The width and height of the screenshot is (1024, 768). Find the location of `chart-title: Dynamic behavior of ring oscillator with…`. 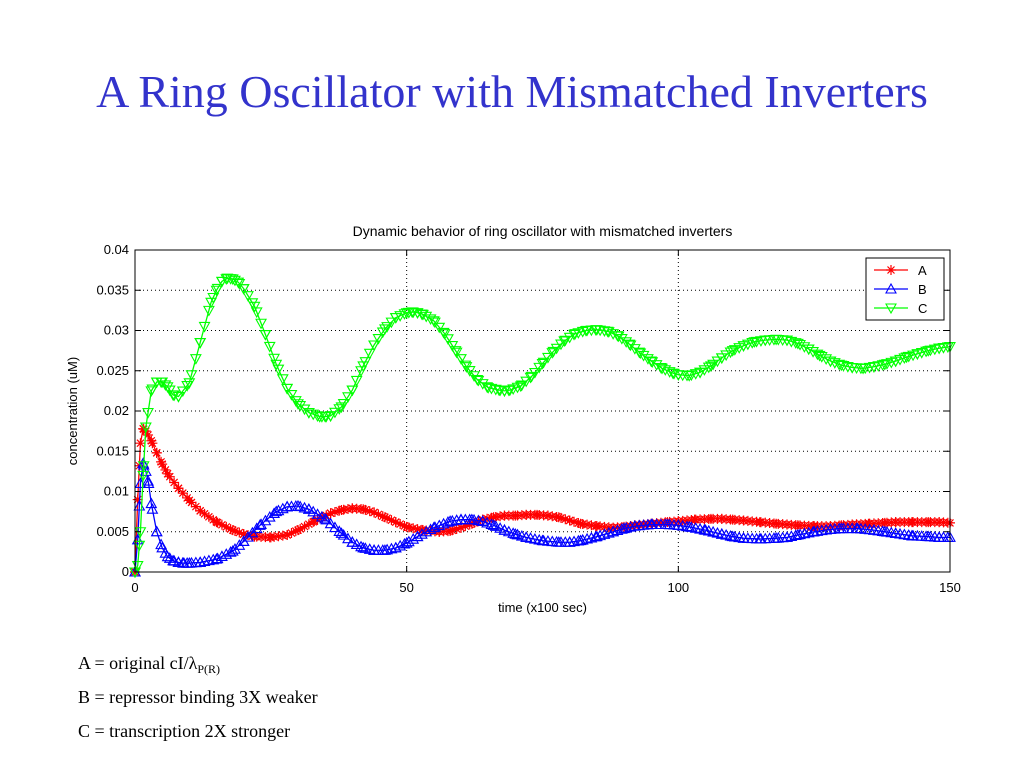

chart-title: Dynamic behavior of ring oscillator with… is located at coordinates (543, 231).